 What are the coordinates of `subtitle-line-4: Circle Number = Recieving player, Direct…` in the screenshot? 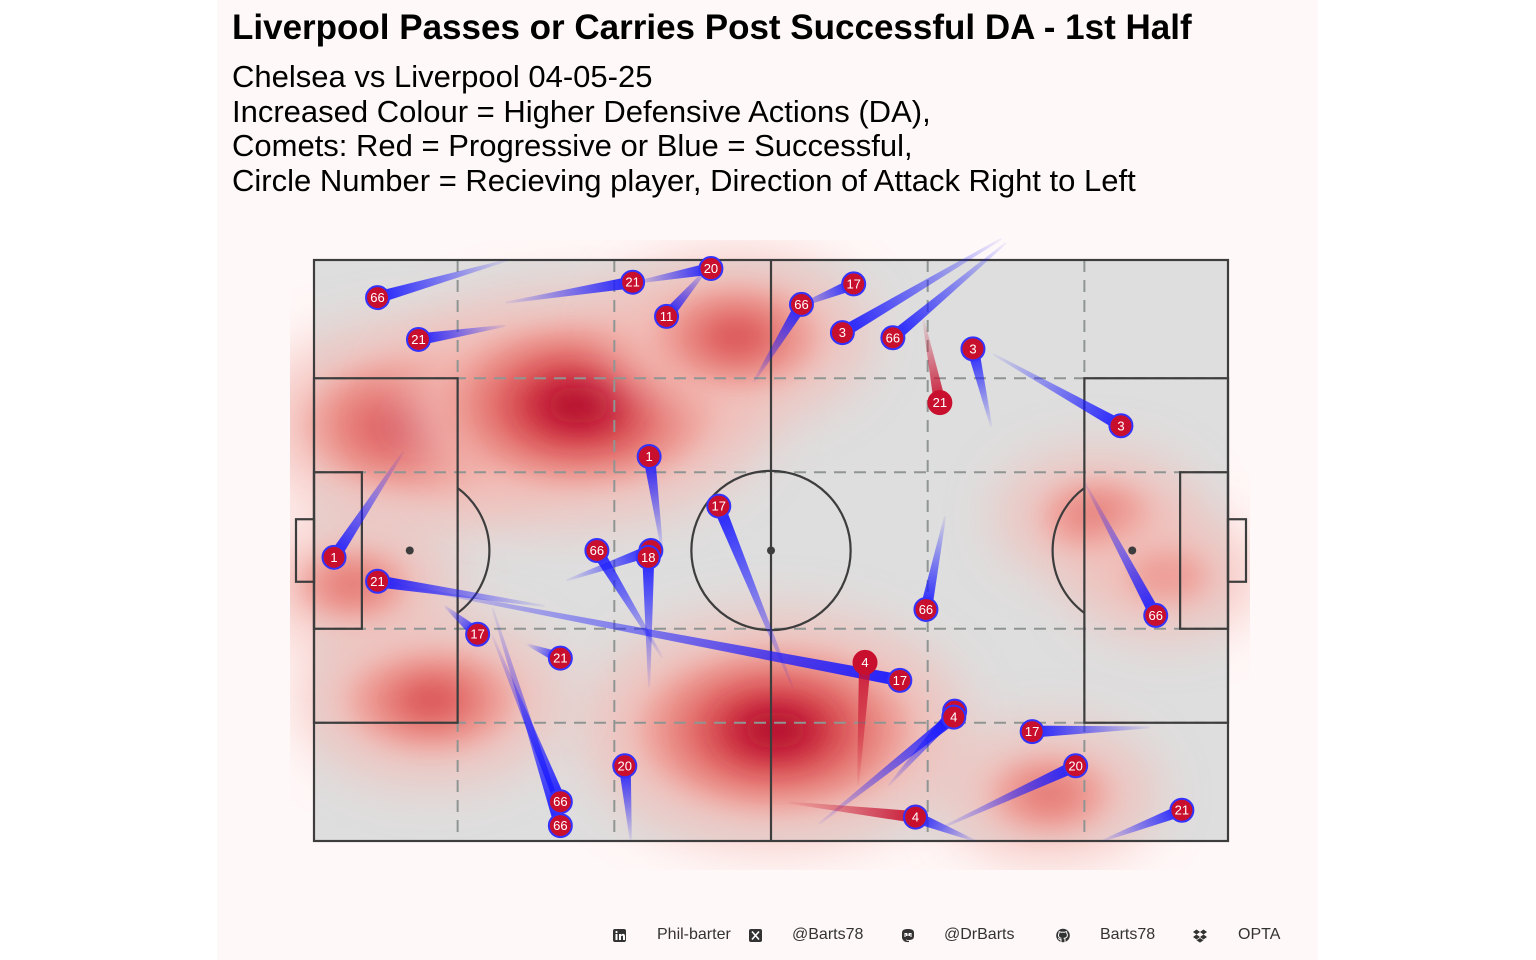 It's located at (684, 180).